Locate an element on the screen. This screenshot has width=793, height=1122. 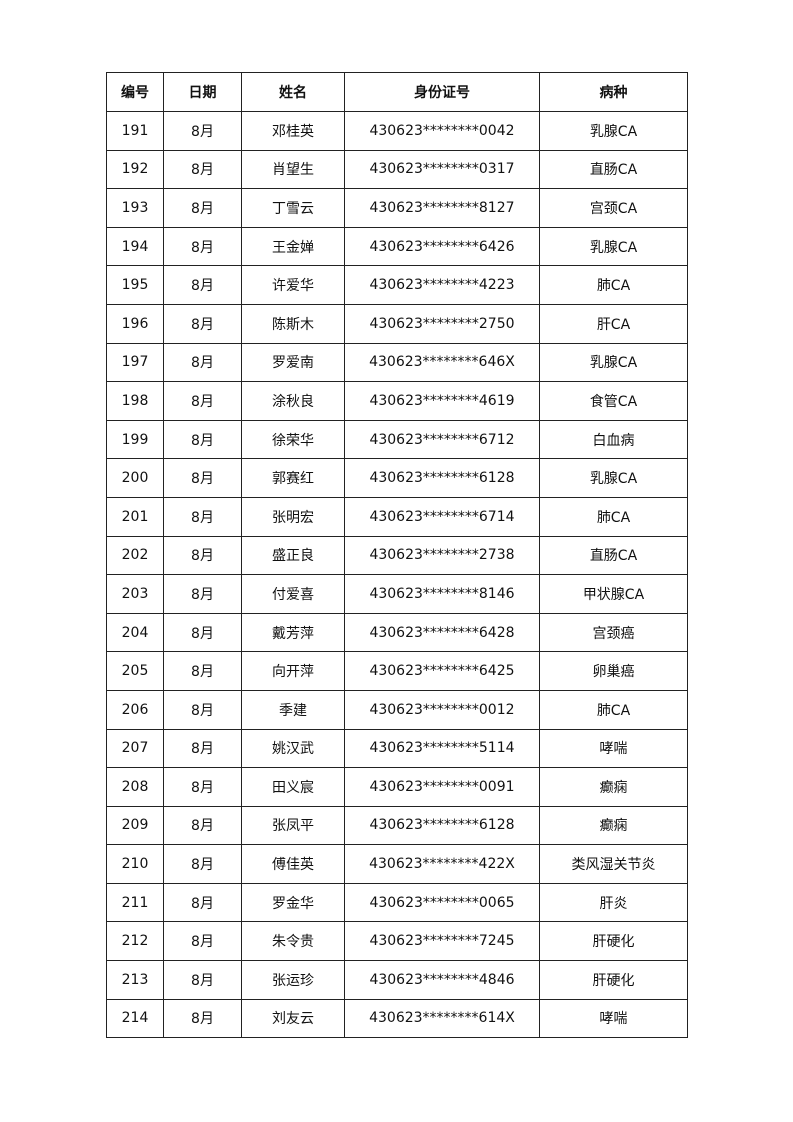
cell-id-number: 430623********614X is located at coordinates (442, 1018).